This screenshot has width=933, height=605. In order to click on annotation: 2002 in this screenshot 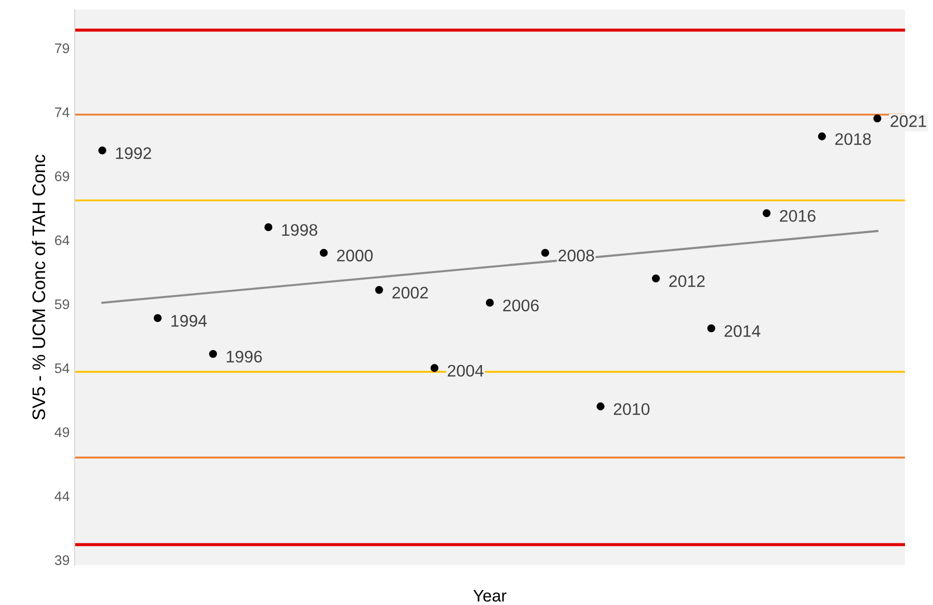, I will do `click(410, 292)`.